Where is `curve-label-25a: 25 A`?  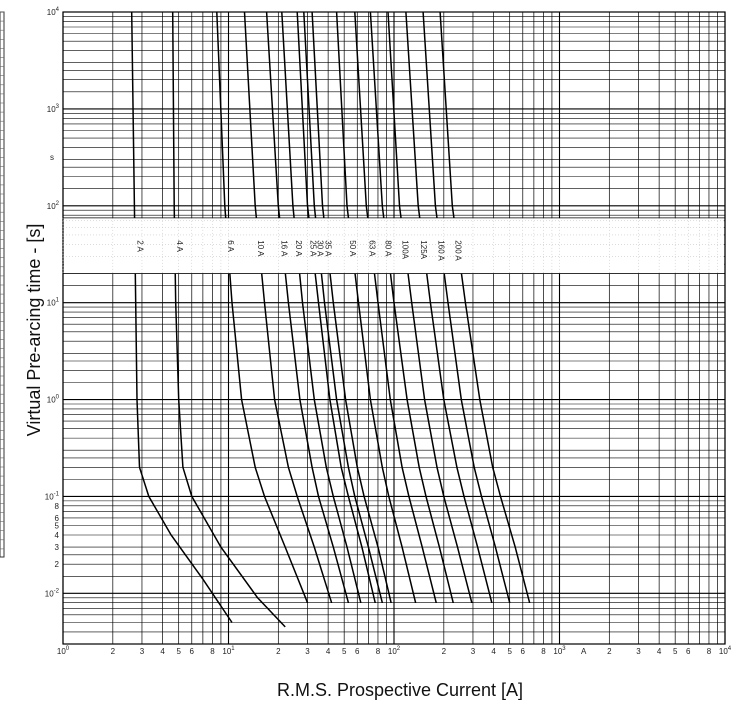 curve-label-25a: 25 A is located at coordinates (313, 248).